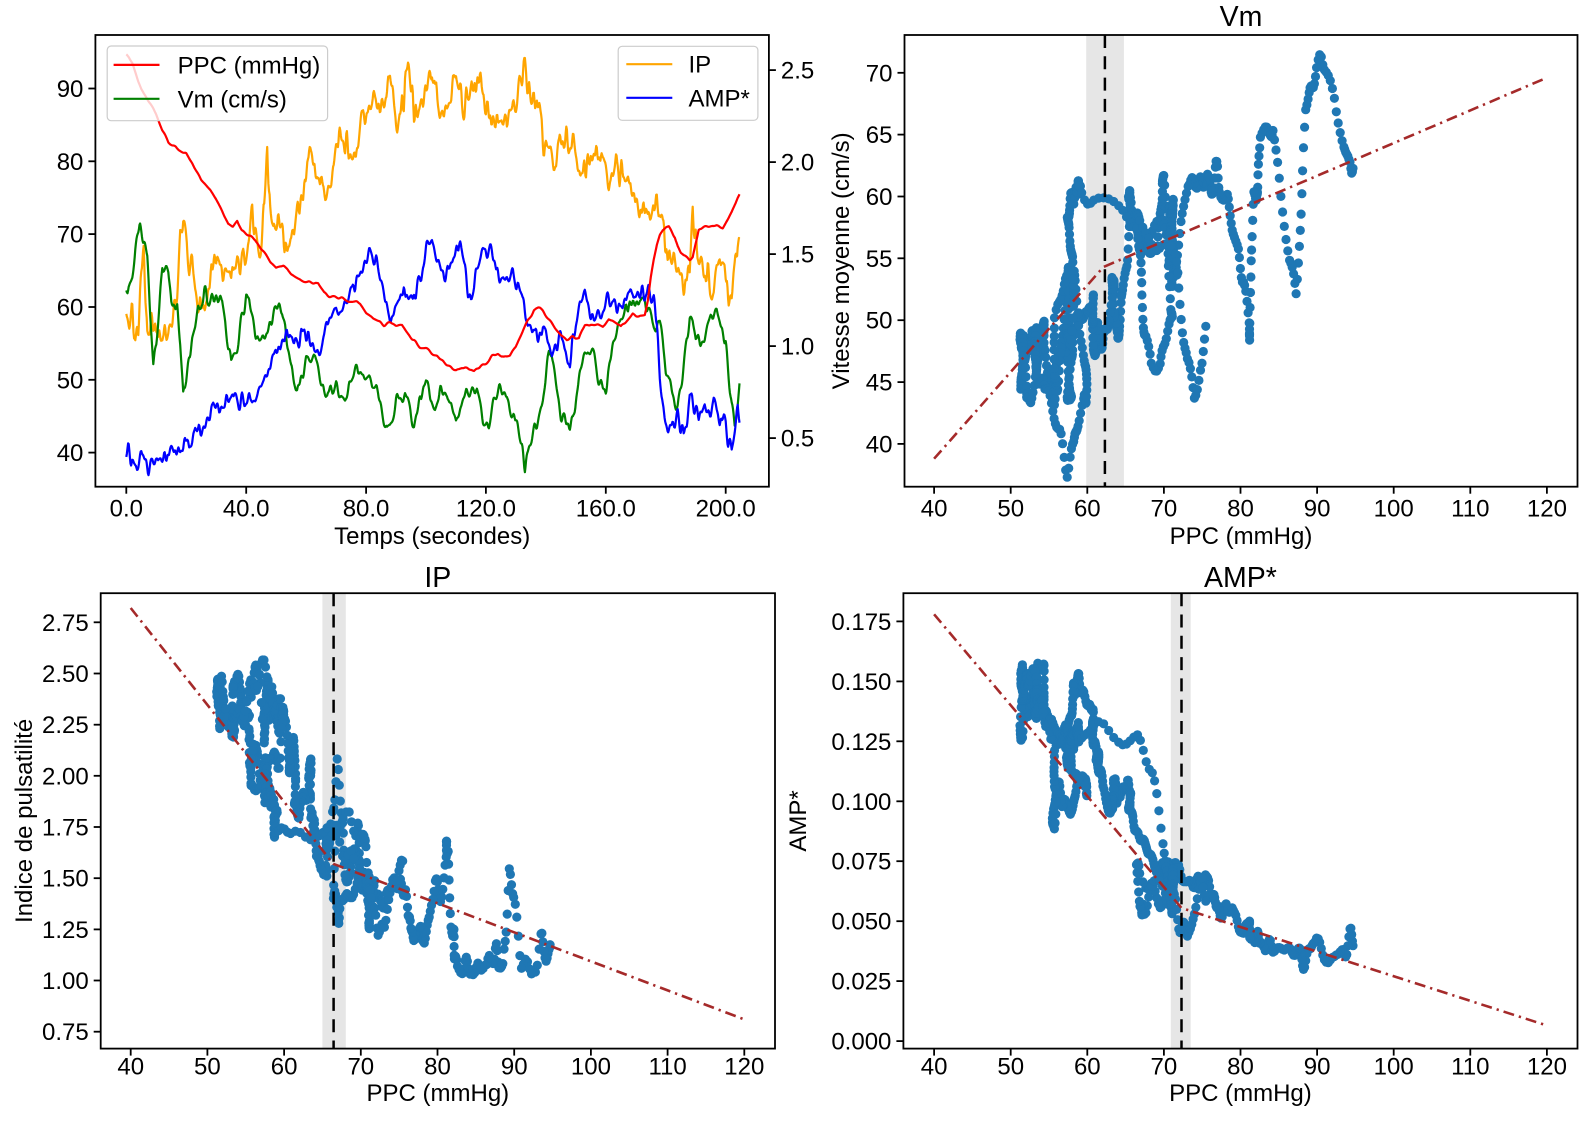 The width and height of the screenshot is (1592, 1129). I want to click on svg-text: 120.0, so click(486, 509).